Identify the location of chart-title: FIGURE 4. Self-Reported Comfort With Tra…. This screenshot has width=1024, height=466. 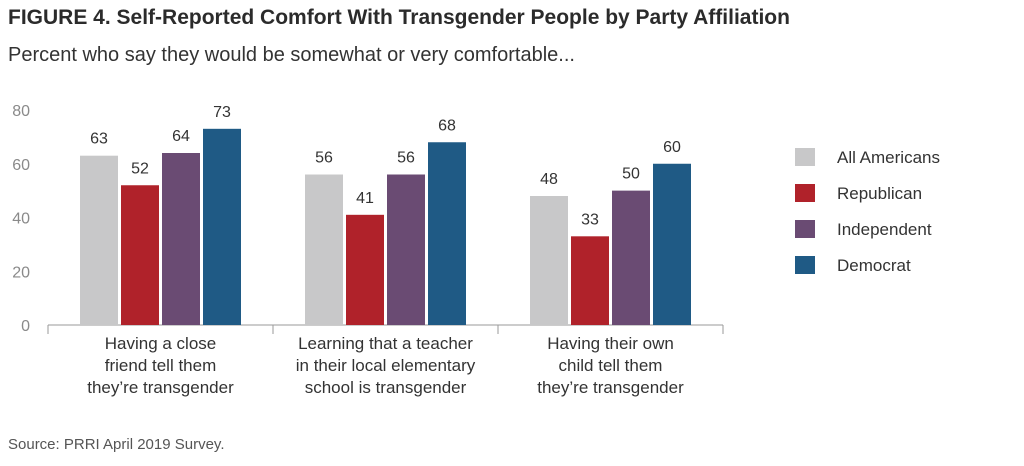
(399, 17).